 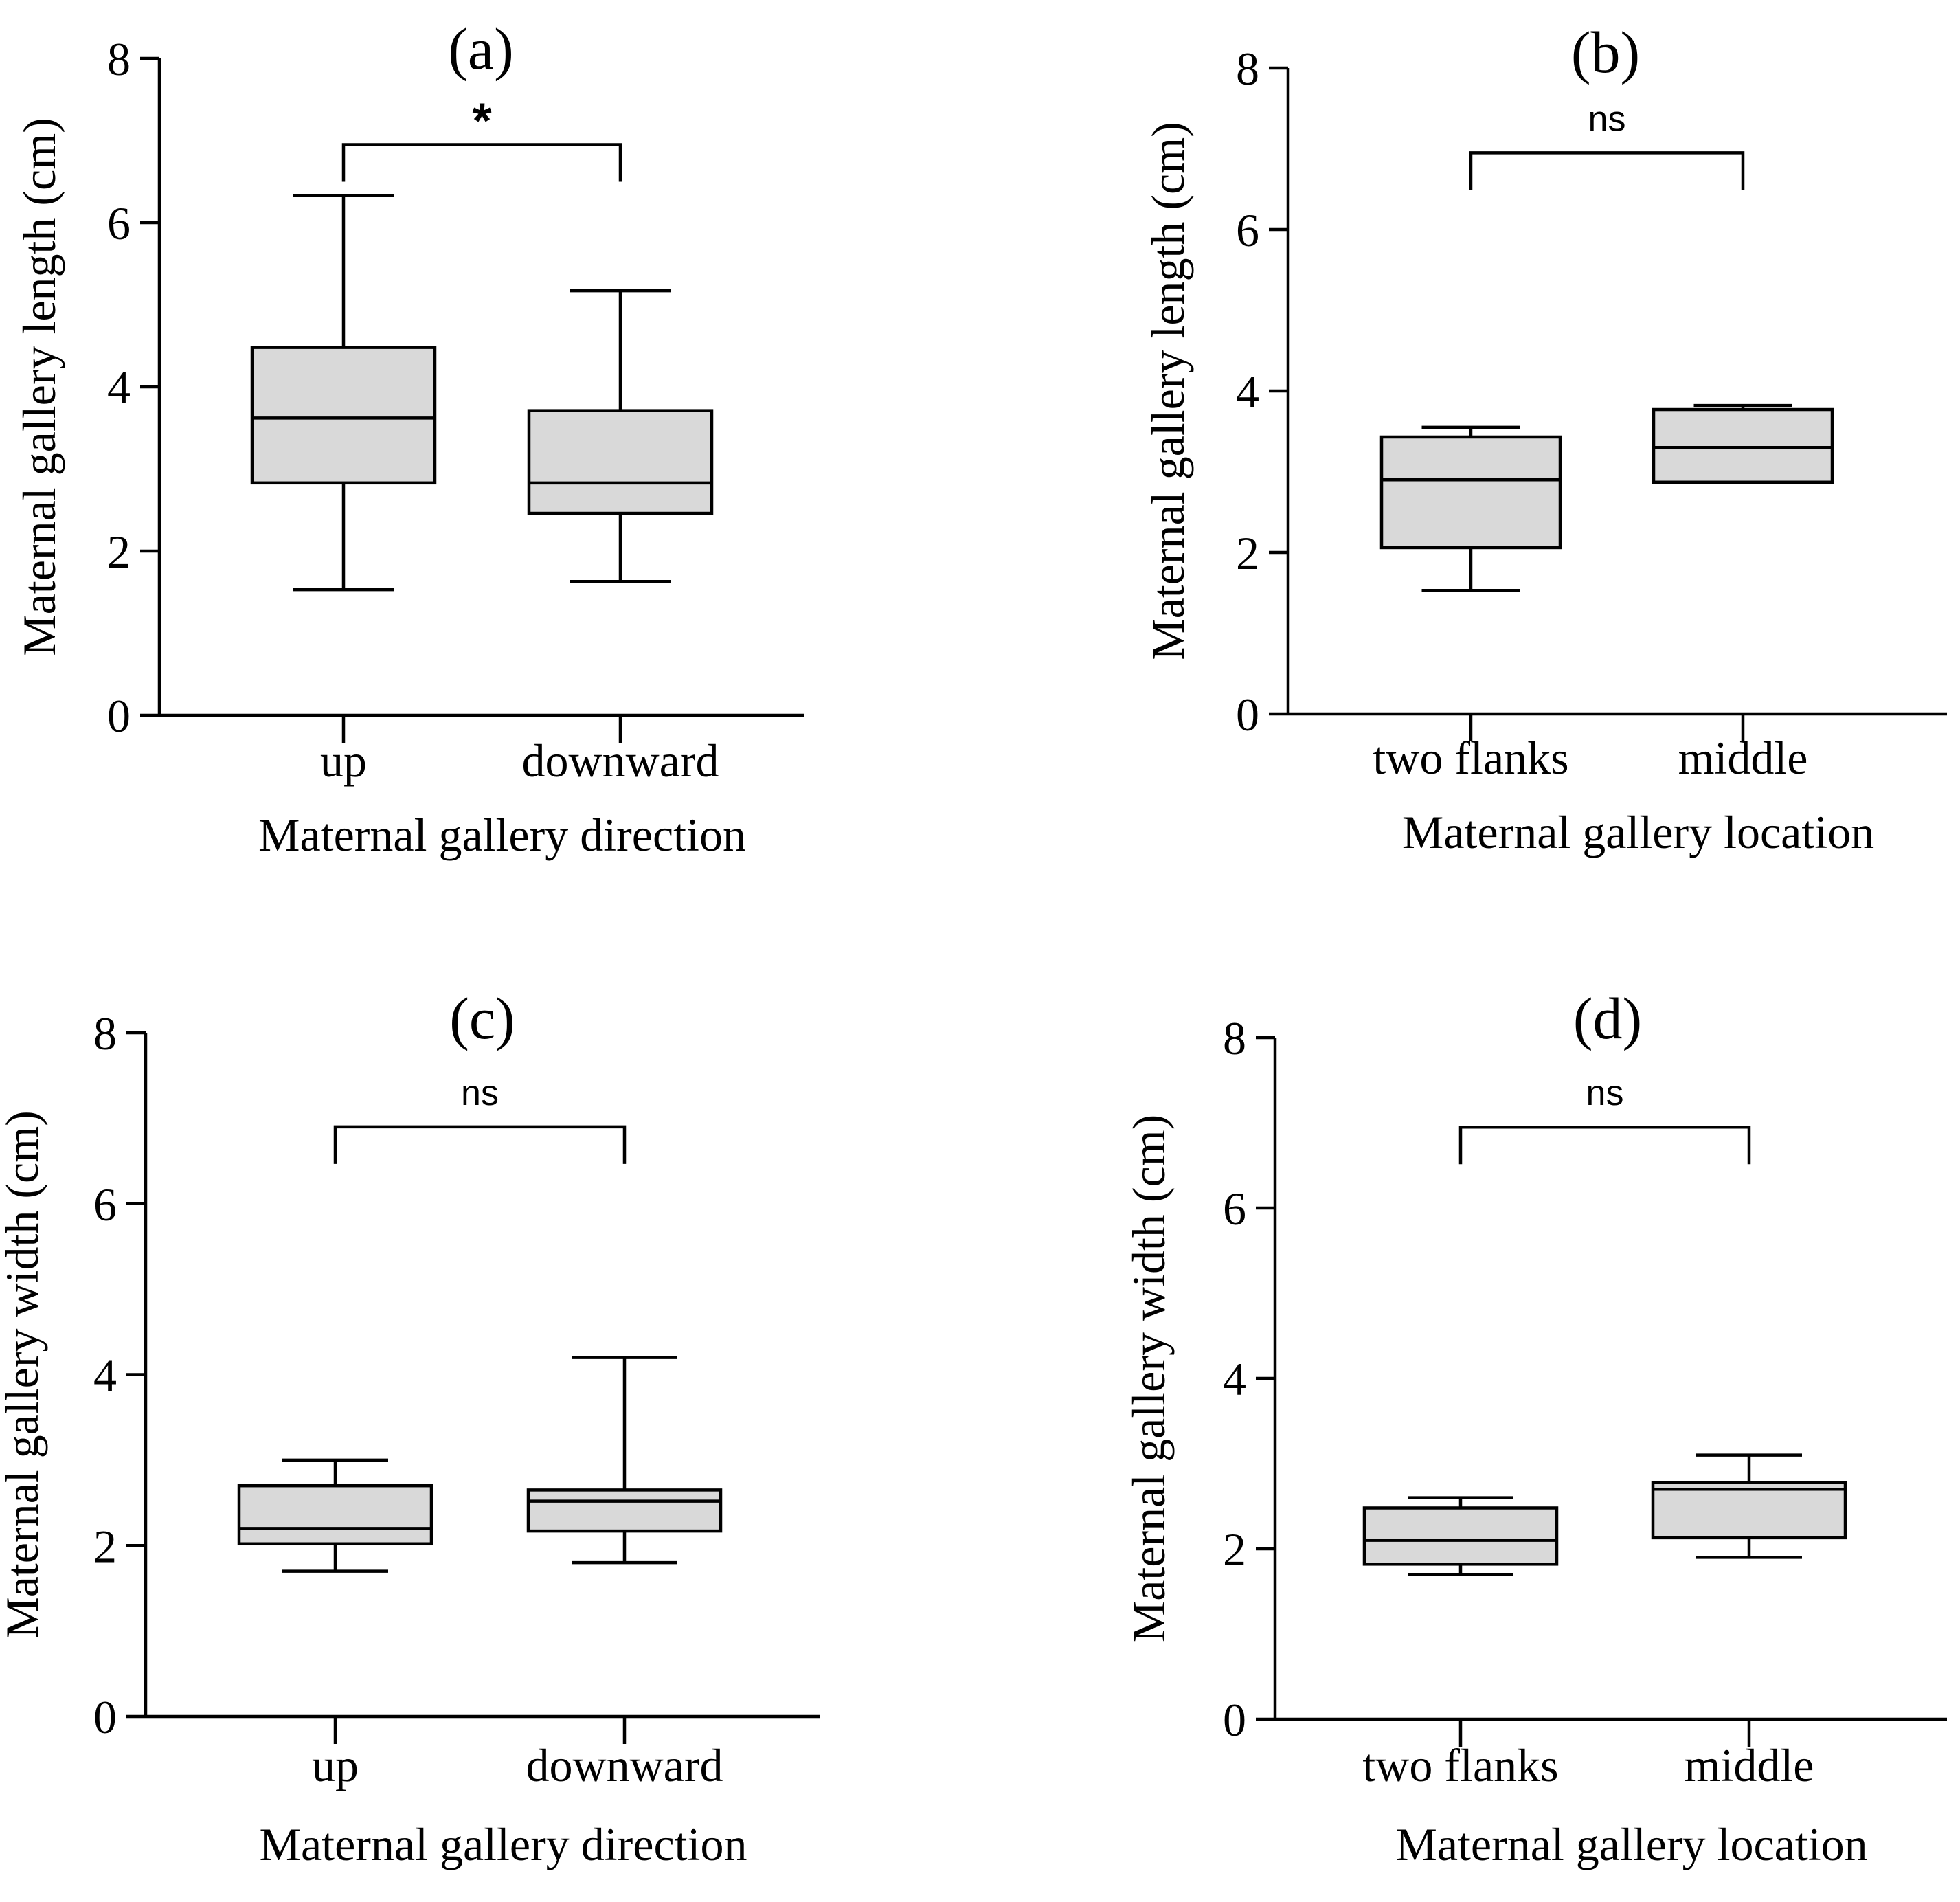 What do you see at coordinates (480, 49) in the screenshot?
I see `panel-label: (a)` at bounding box center [480, 49].